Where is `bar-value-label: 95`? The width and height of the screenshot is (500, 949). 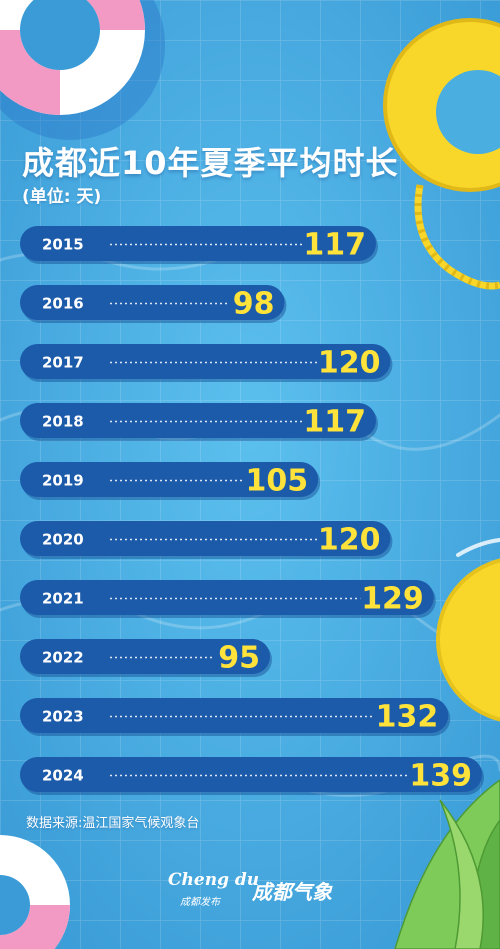
bar-value-label: 95 is located at coordinates (239, 658).